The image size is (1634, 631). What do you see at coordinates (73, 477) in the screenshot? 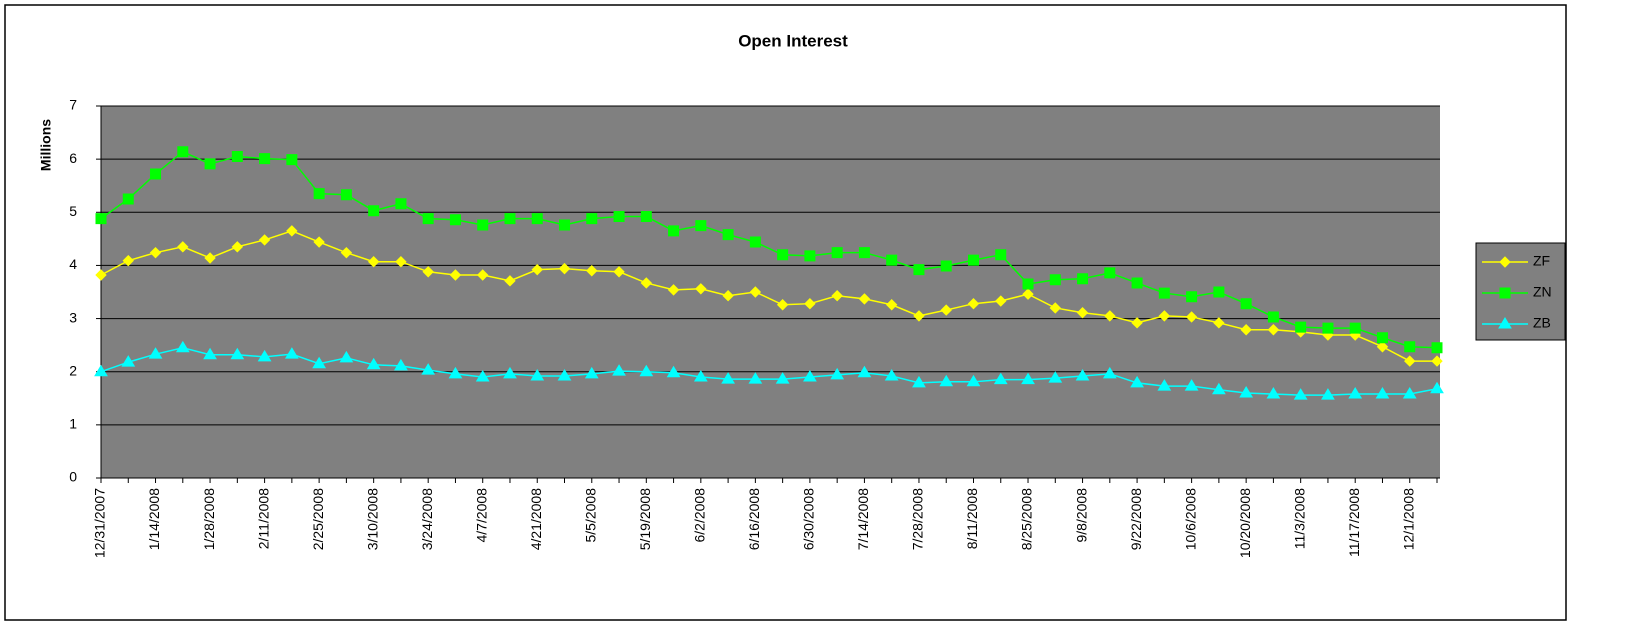
I see `y-tick-label: 0` at bounding box center [73, 477].